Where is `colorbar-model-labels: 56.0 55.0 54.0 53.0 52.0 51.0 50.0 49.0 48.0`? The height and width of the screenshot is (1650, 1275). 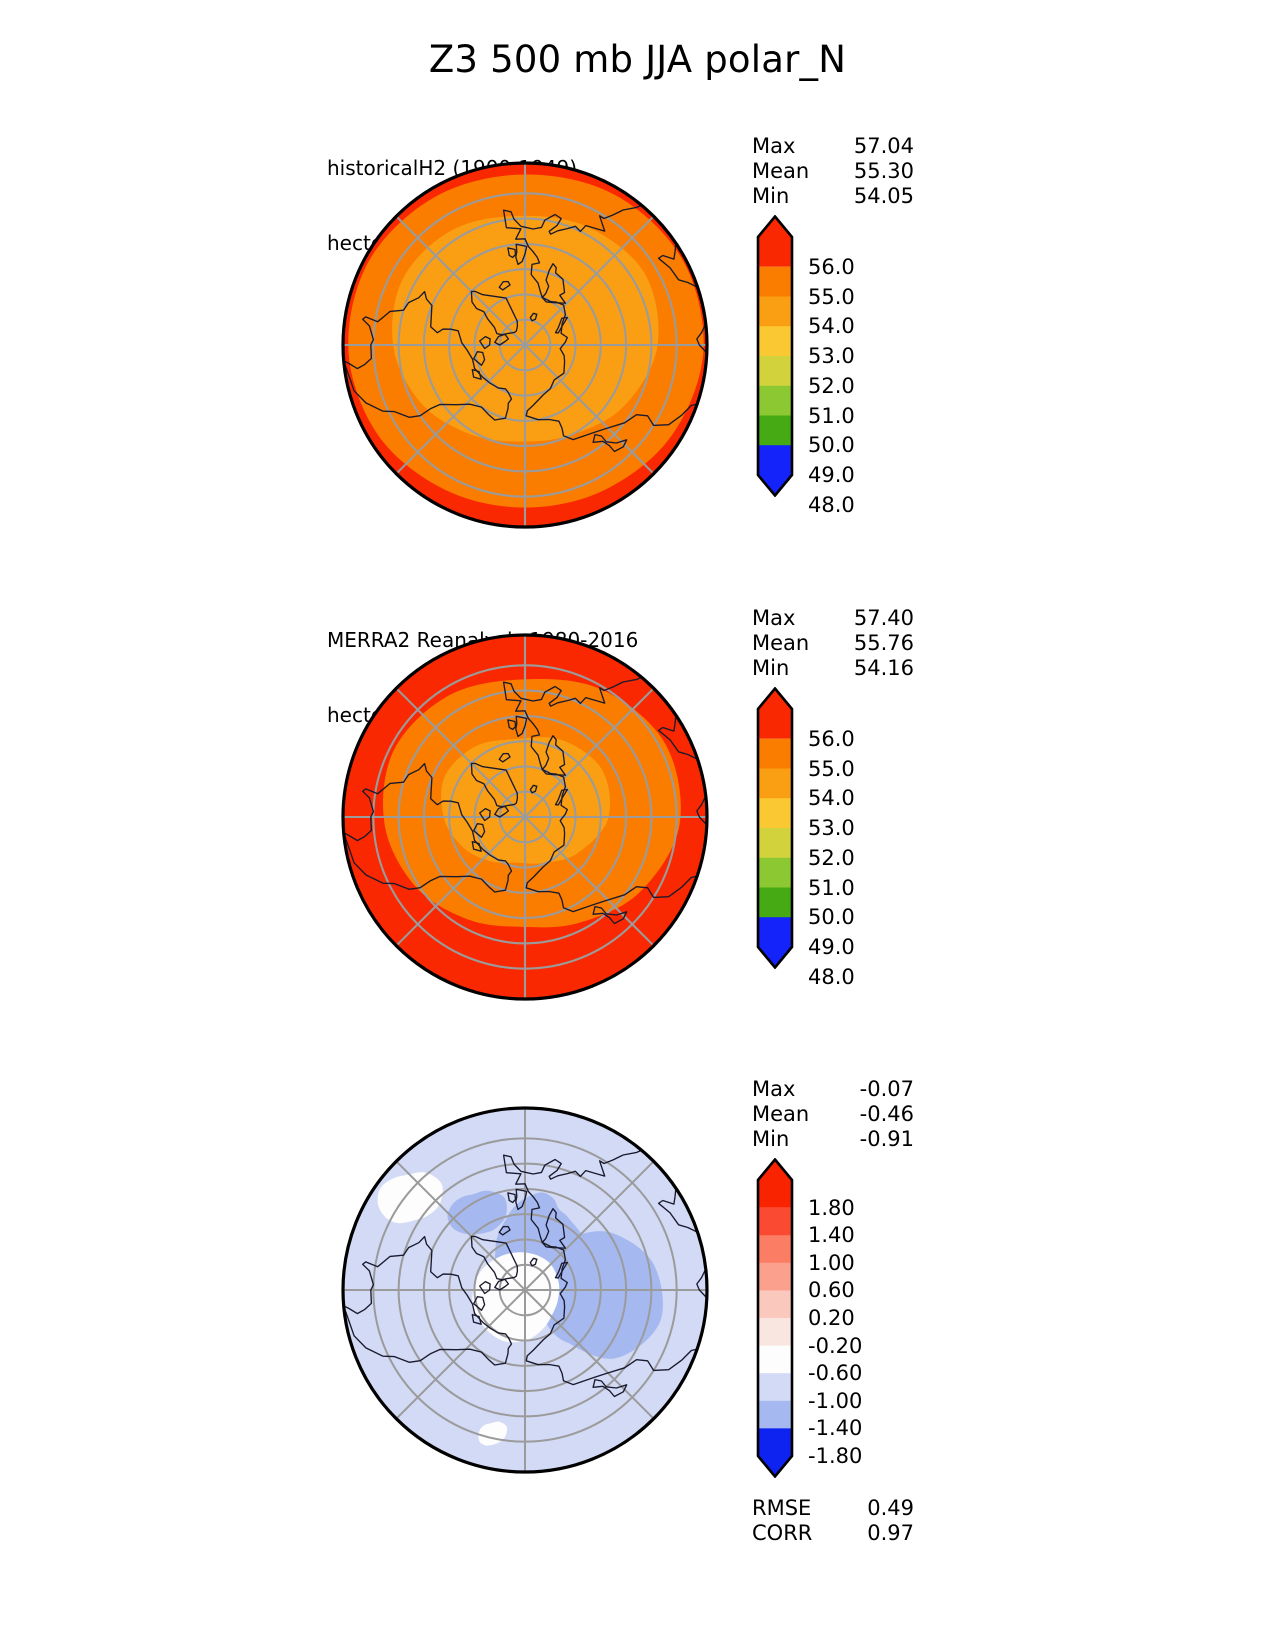
colorbar-model-labels: 56.0 55.0 54.0 53.0 52.0 51.0 50.0 49.0 48.0 is located at coordinates (831, 385).